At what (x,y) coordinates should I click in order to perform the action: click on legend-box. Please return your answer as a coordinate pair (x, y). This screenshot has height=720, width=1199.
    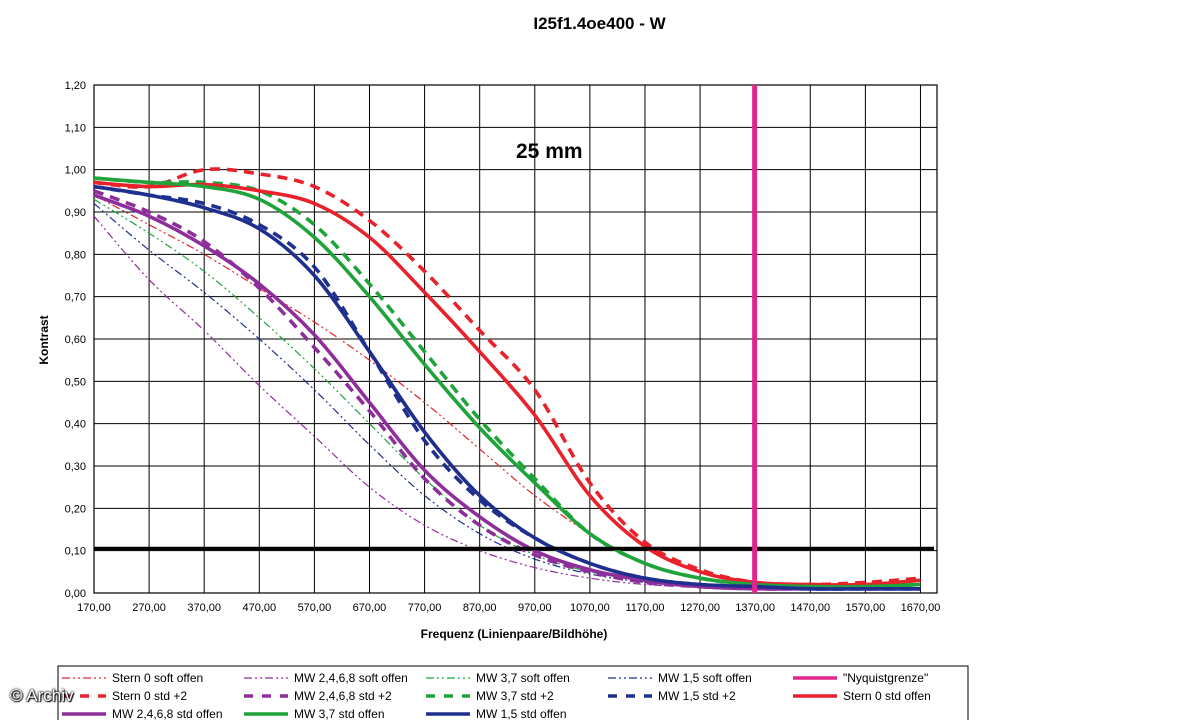
    Looking at the image, I should click on (513, 692).